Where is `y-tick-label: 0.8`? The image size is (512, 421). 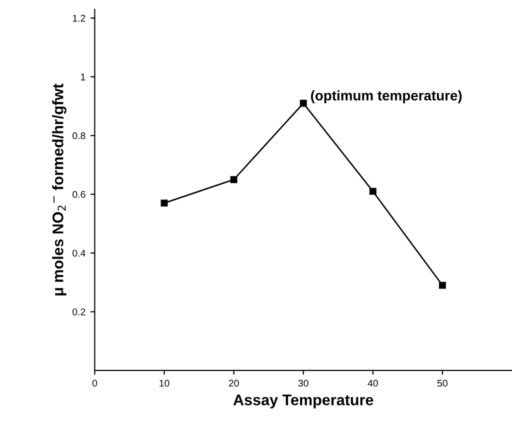 y-tick-label: 0.8 is located at coordinates (79, 136).